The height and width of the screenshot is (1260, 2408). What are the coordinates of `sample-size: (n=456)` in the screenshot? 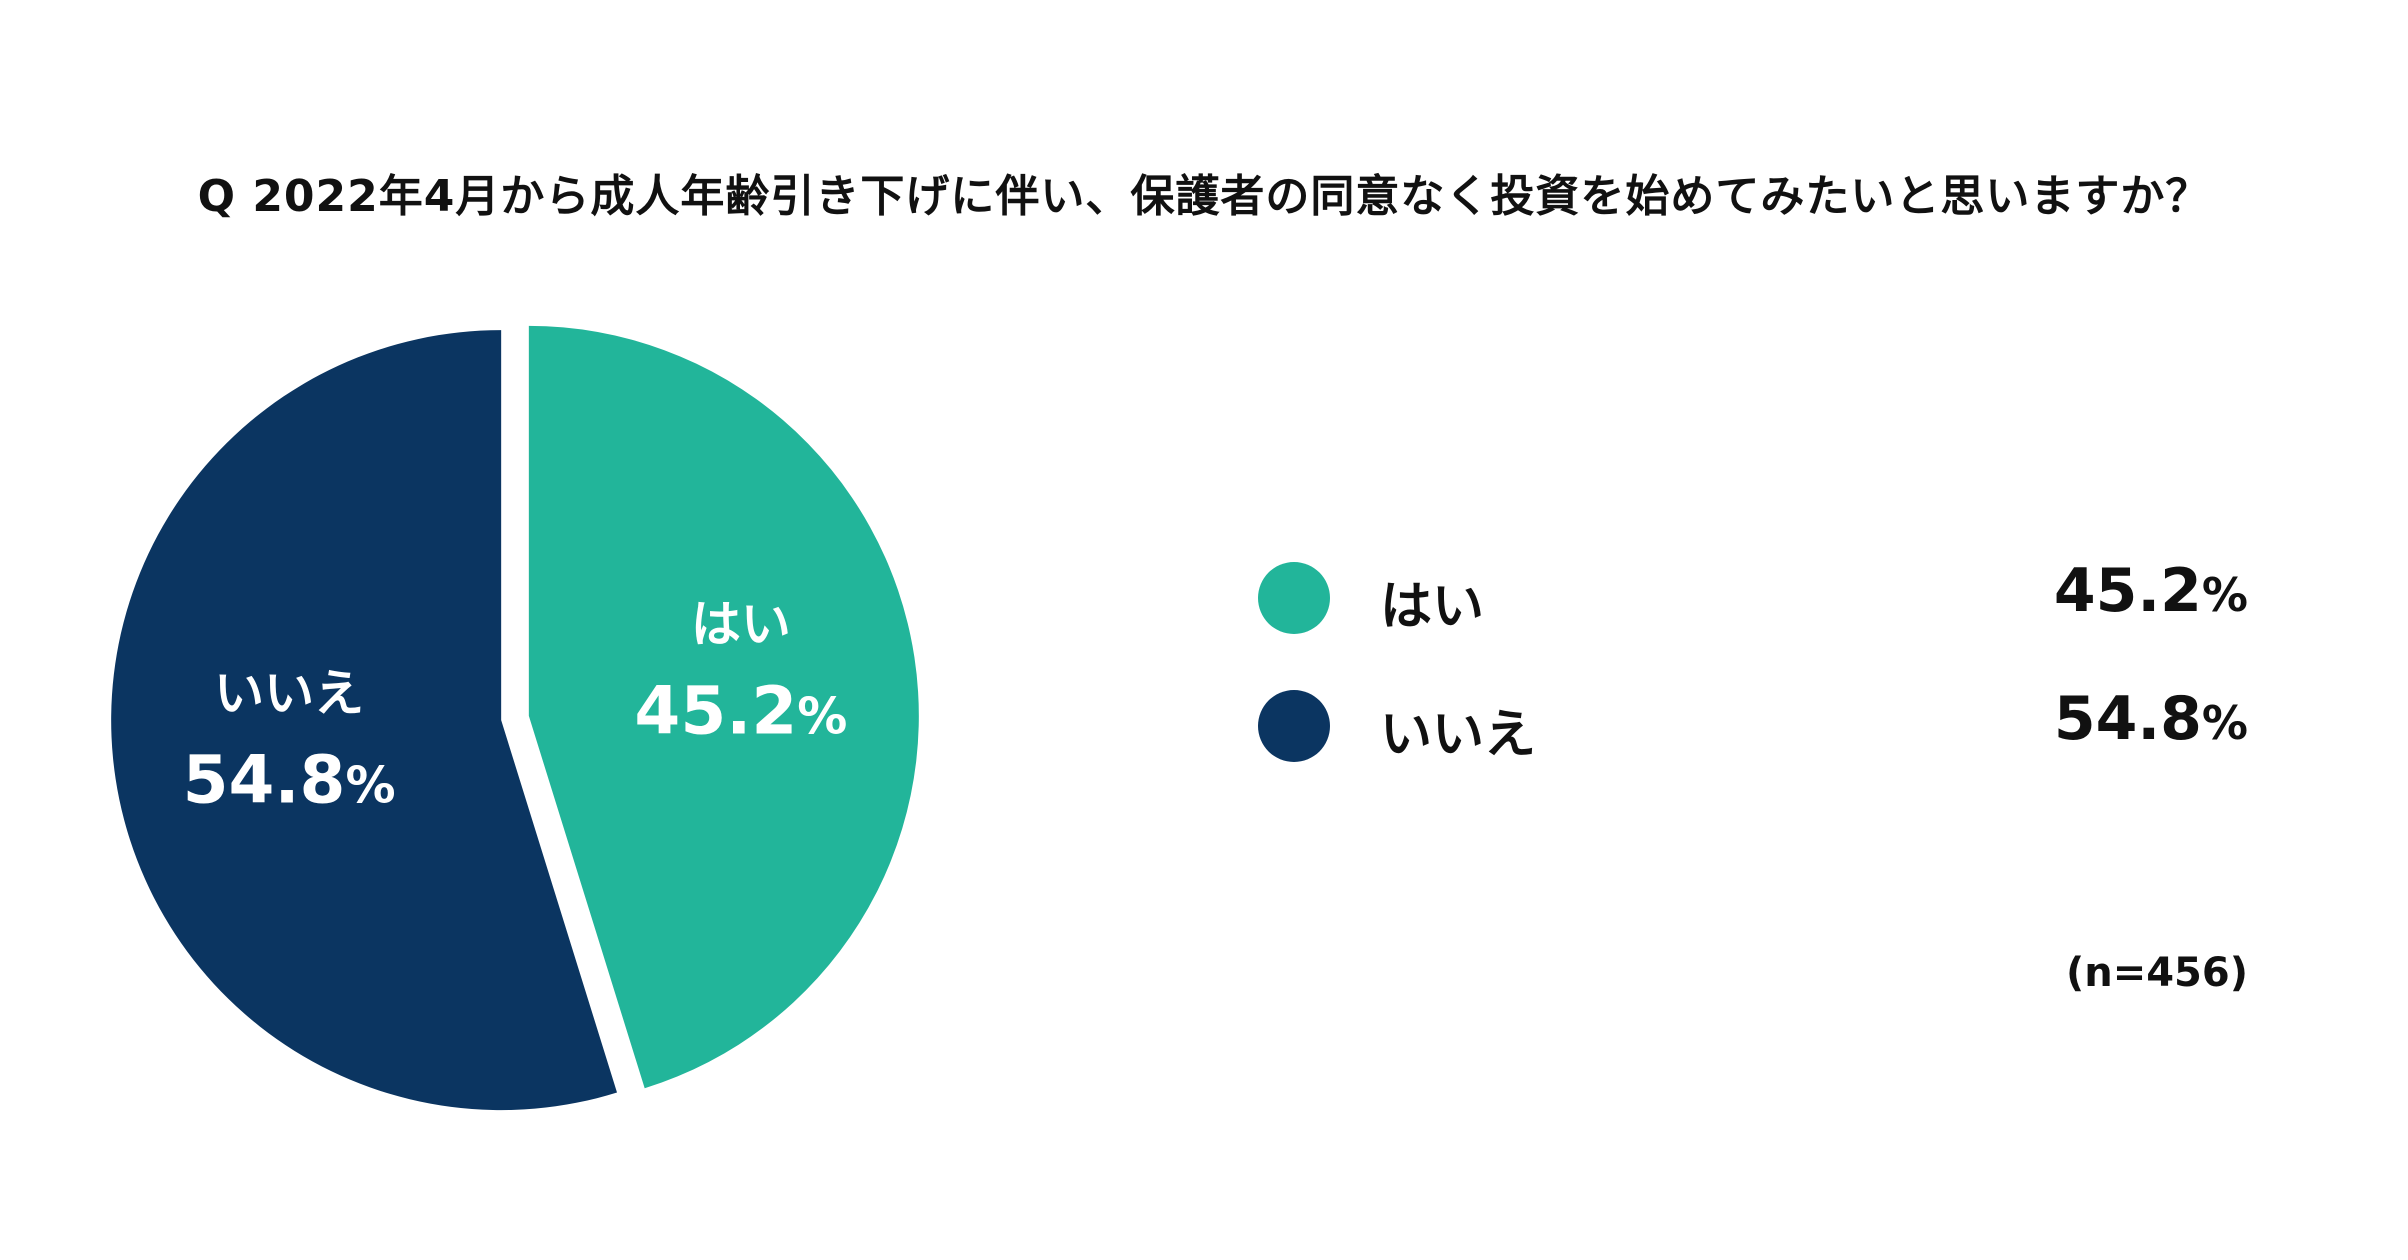 It's located at (2156, 973).